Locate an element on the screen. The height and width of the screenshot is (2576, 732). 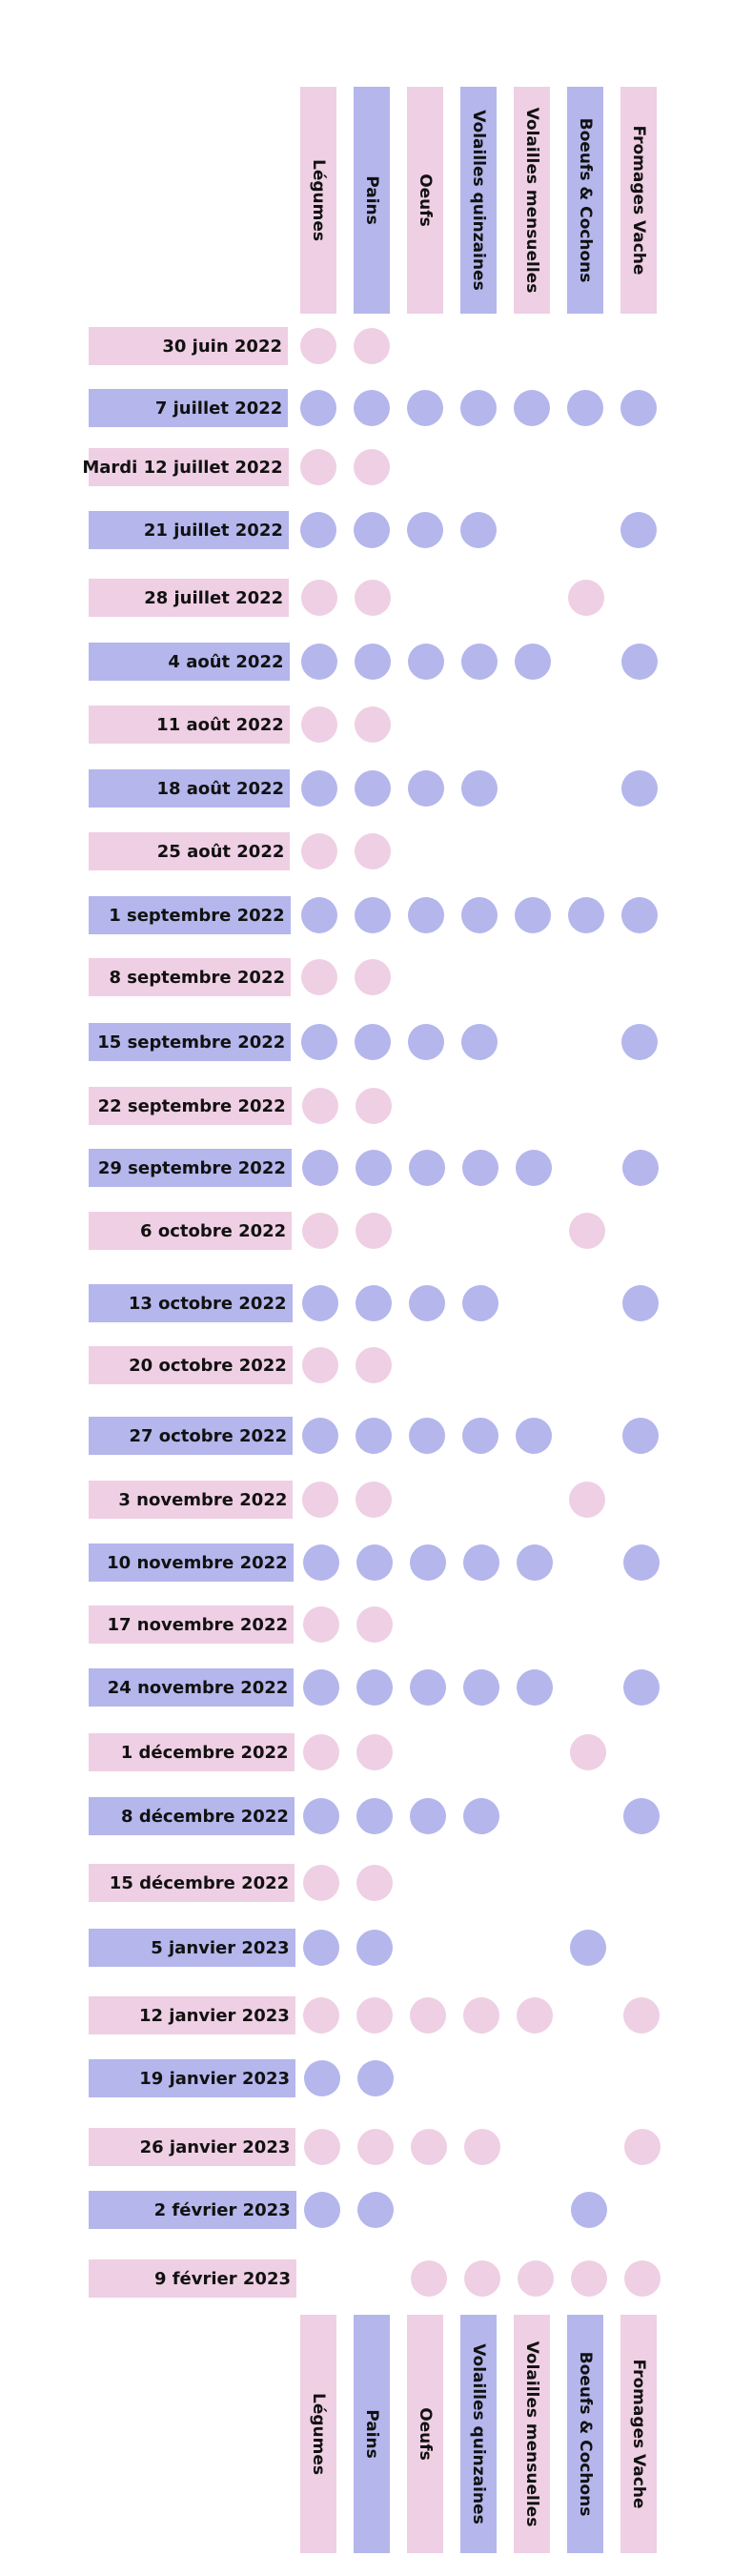
row-date-label: 27 octobre 2022 is located at coordinates (191, 1436).